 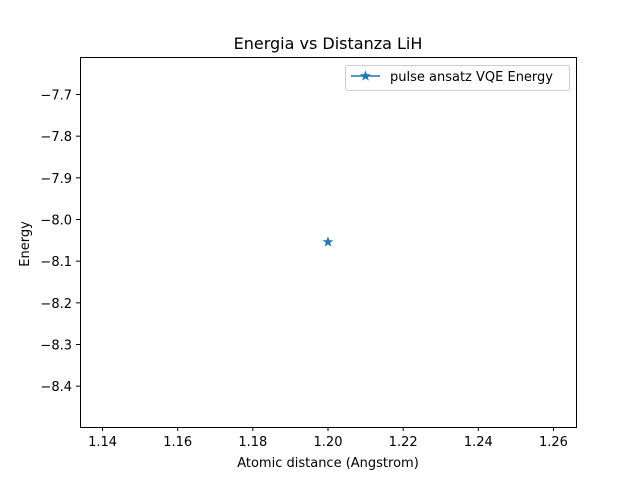 I want to click on y-tick-label: −7.9, so click(x=56, y=179).